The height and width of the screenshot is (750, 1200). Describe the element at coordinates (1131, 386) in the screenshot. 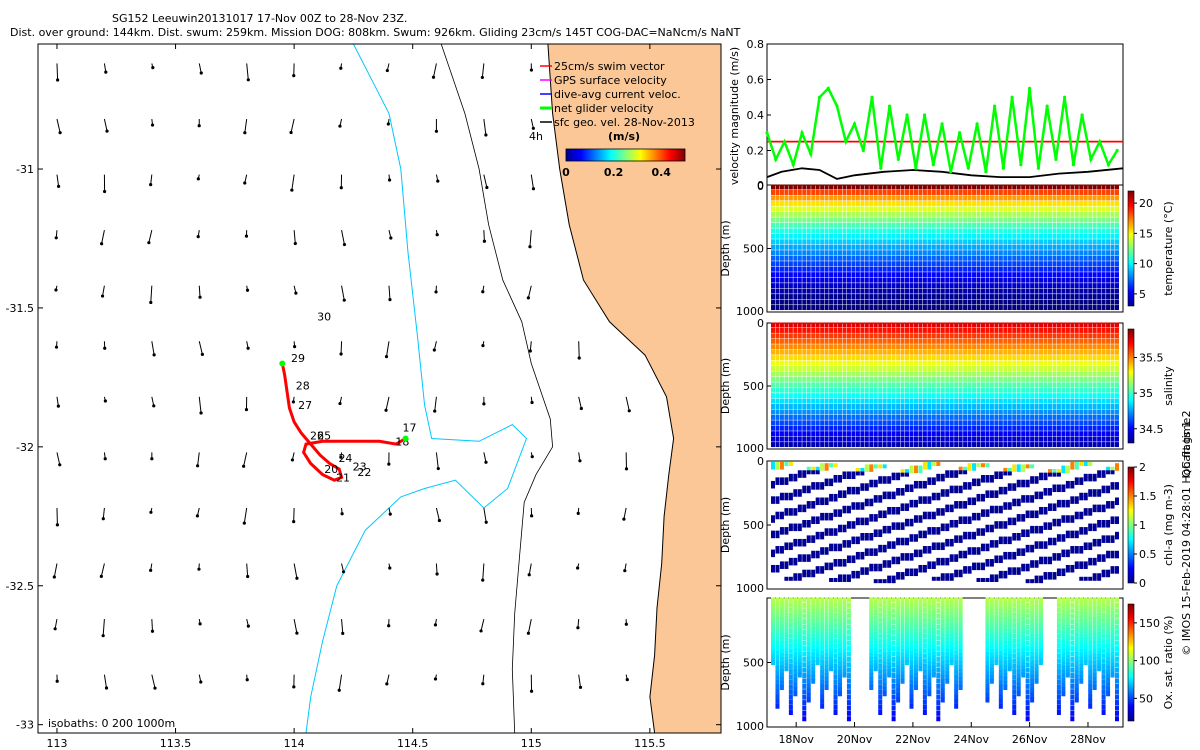

I see `salinity-section-colorbar` at that location.